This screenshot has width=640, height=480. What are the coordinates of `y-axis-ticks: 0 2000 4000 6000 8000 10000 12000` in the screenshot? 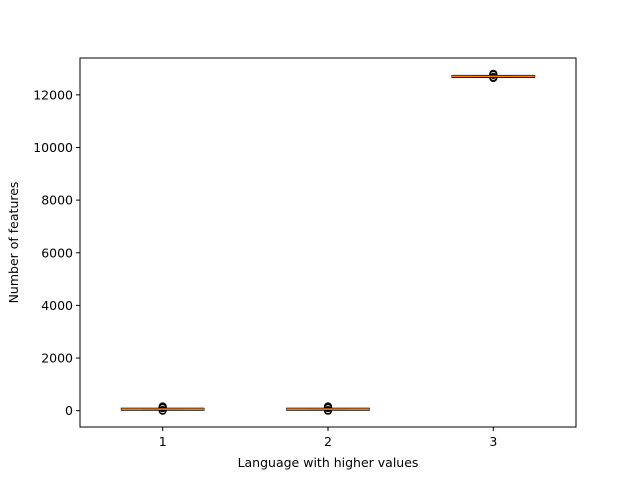 It's located at (56, 252).